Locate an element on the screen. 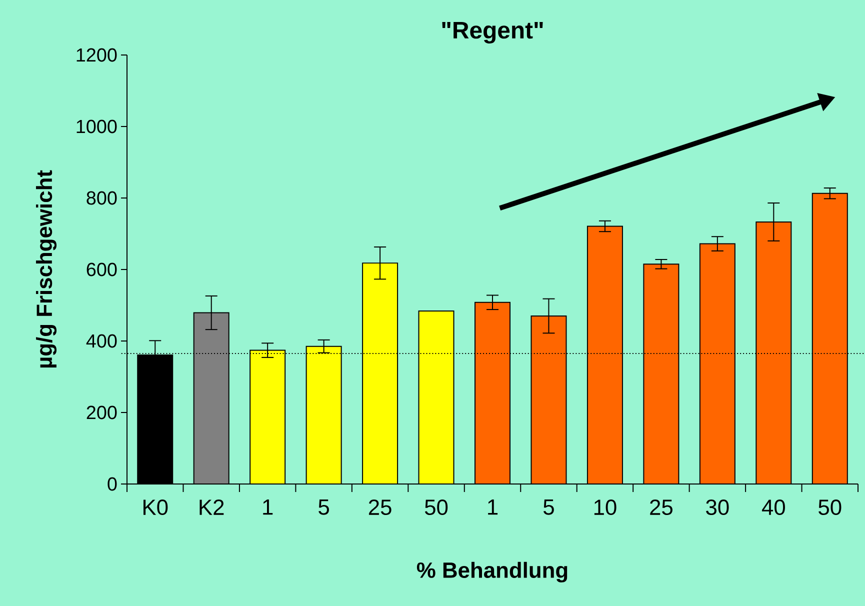 The image size is (865, 606). y-tick-label: 800 is located at coordinates (101, 198).